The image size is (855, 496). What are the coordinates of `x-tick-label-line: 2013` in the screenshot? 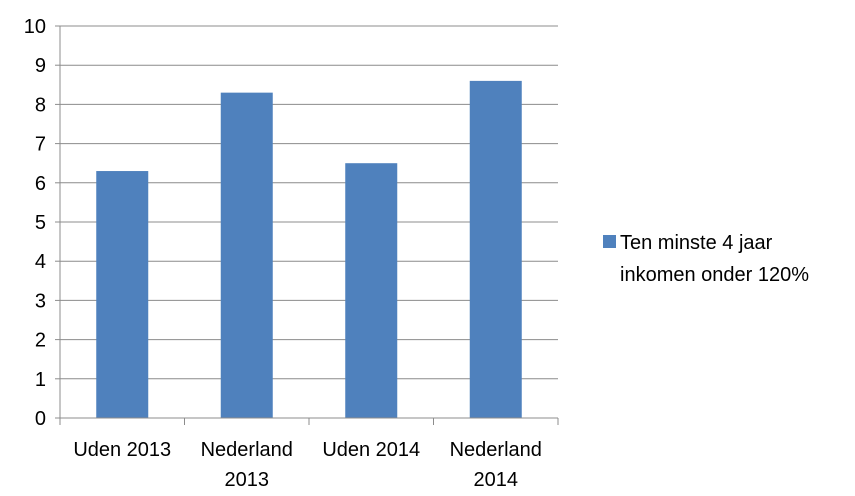 It's located at (247, 480).